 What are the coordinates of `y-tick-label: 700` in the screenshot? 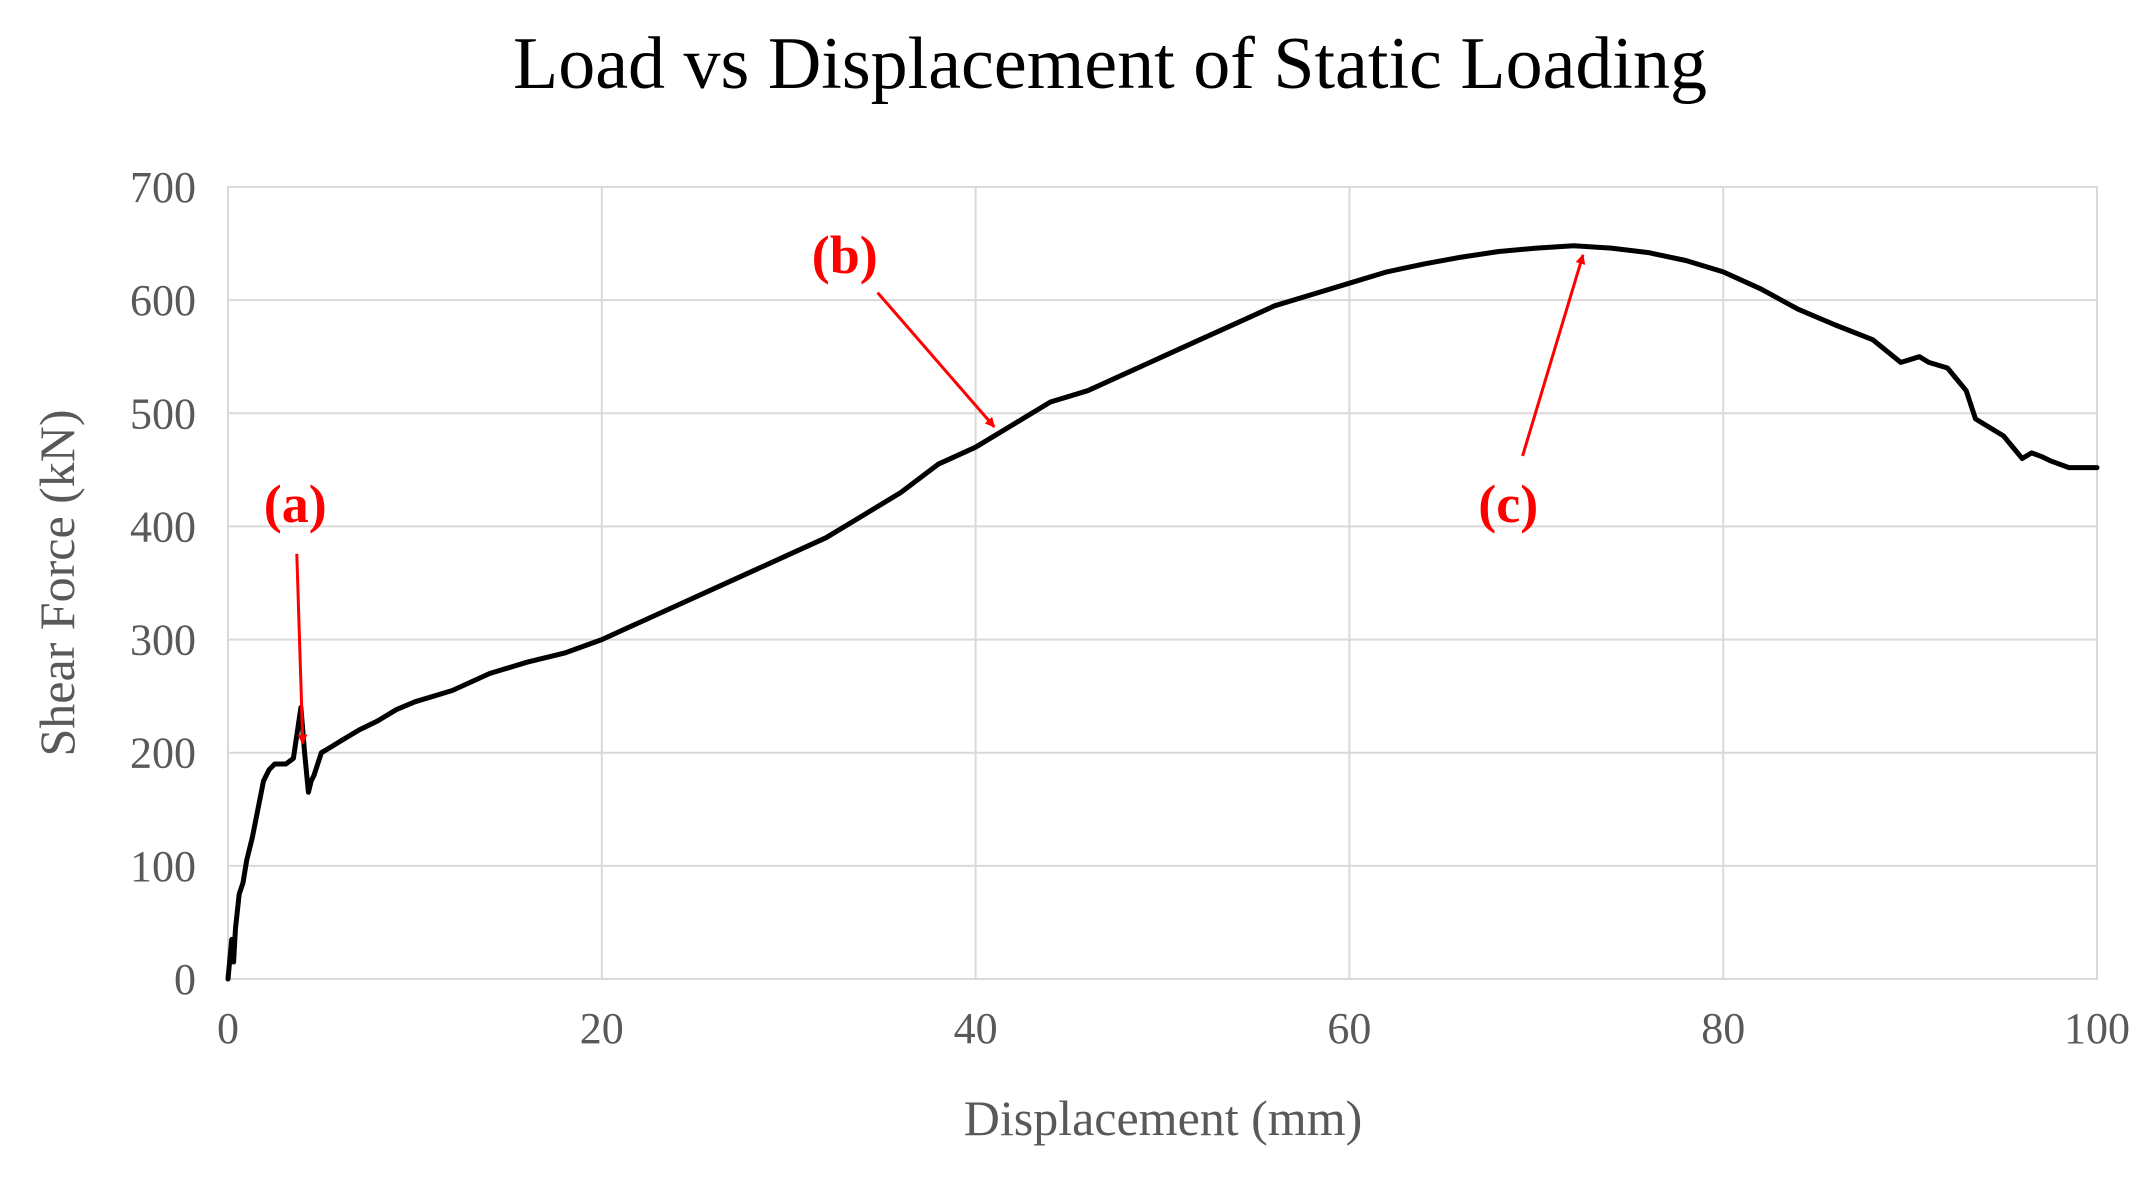 It's located at (163, 187).